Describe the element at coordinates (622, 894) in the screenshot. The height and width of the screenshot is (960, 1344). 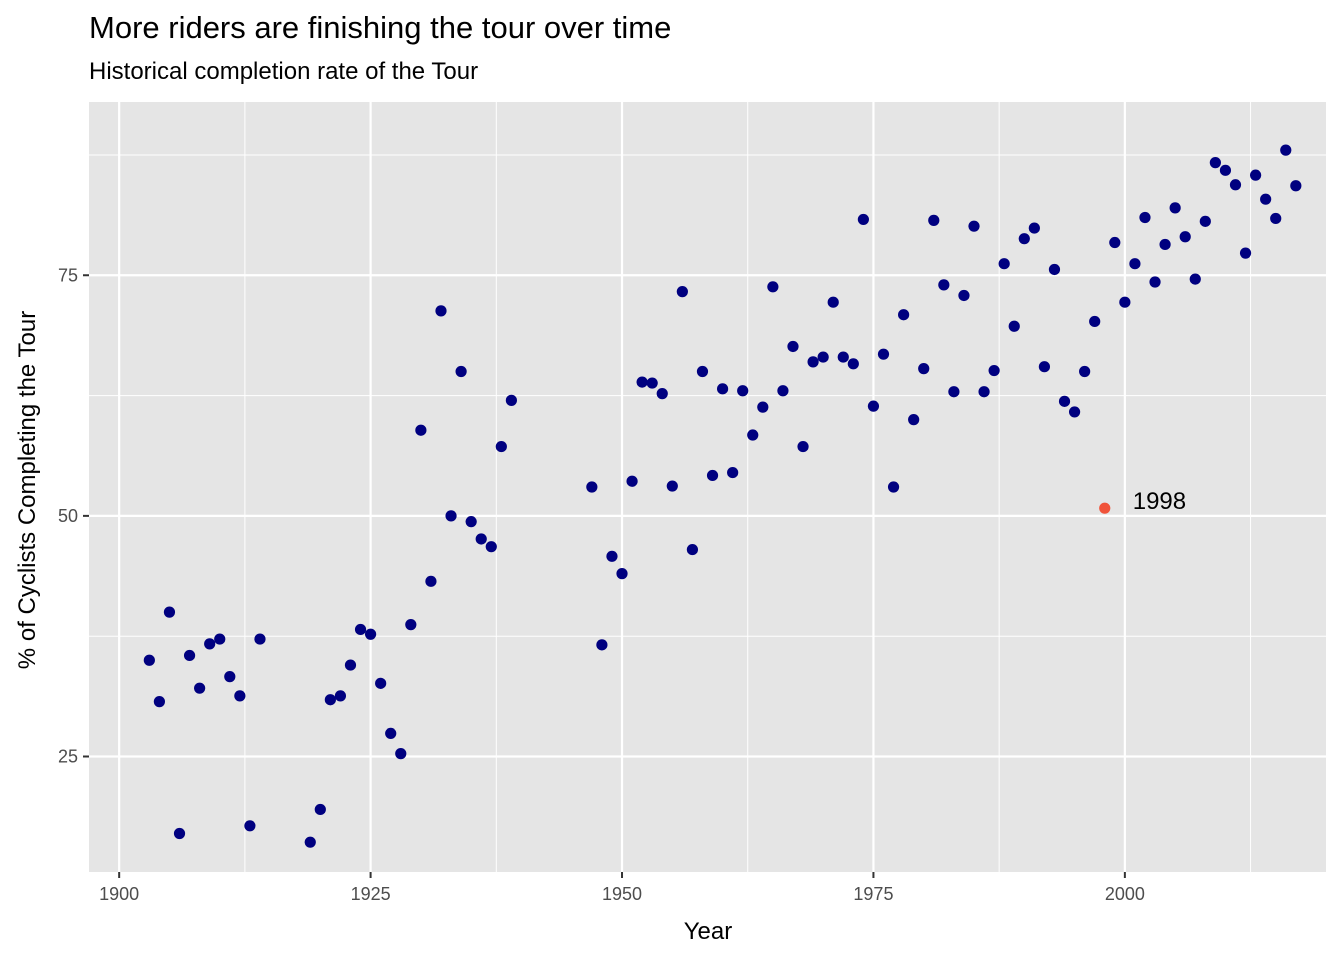
I see `x-tick-label: 1950` at that location.